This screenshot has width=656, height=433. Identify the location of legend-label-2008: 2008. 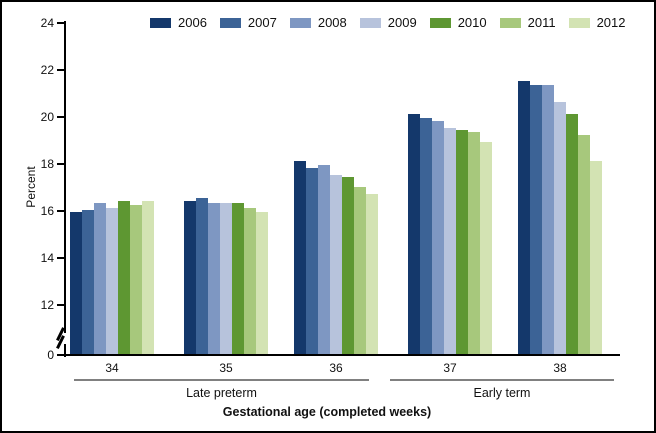
(332, 22).